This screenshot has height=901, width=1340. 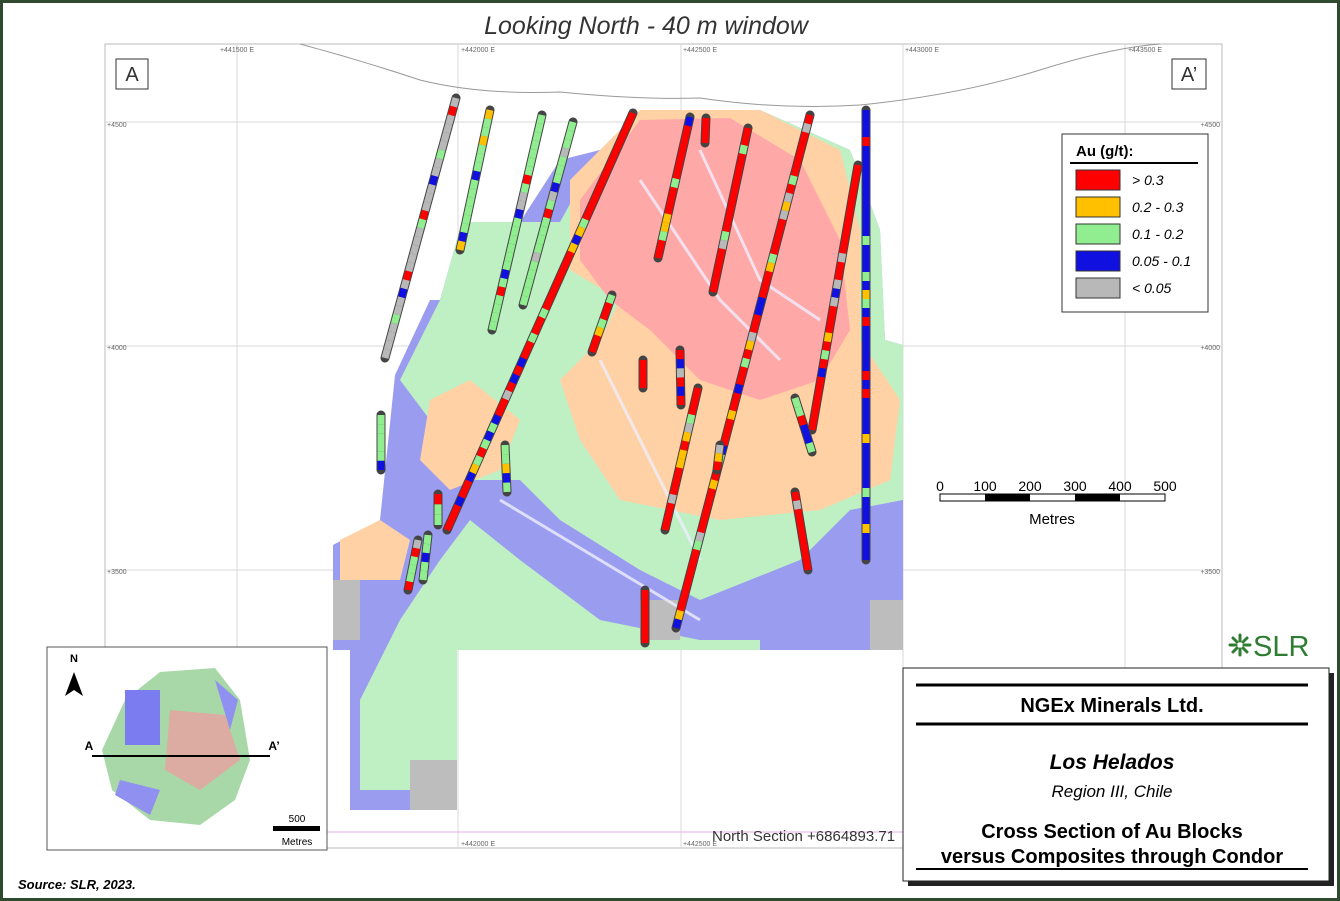 I want to click on inset-zone, so click(x=176, y=747).